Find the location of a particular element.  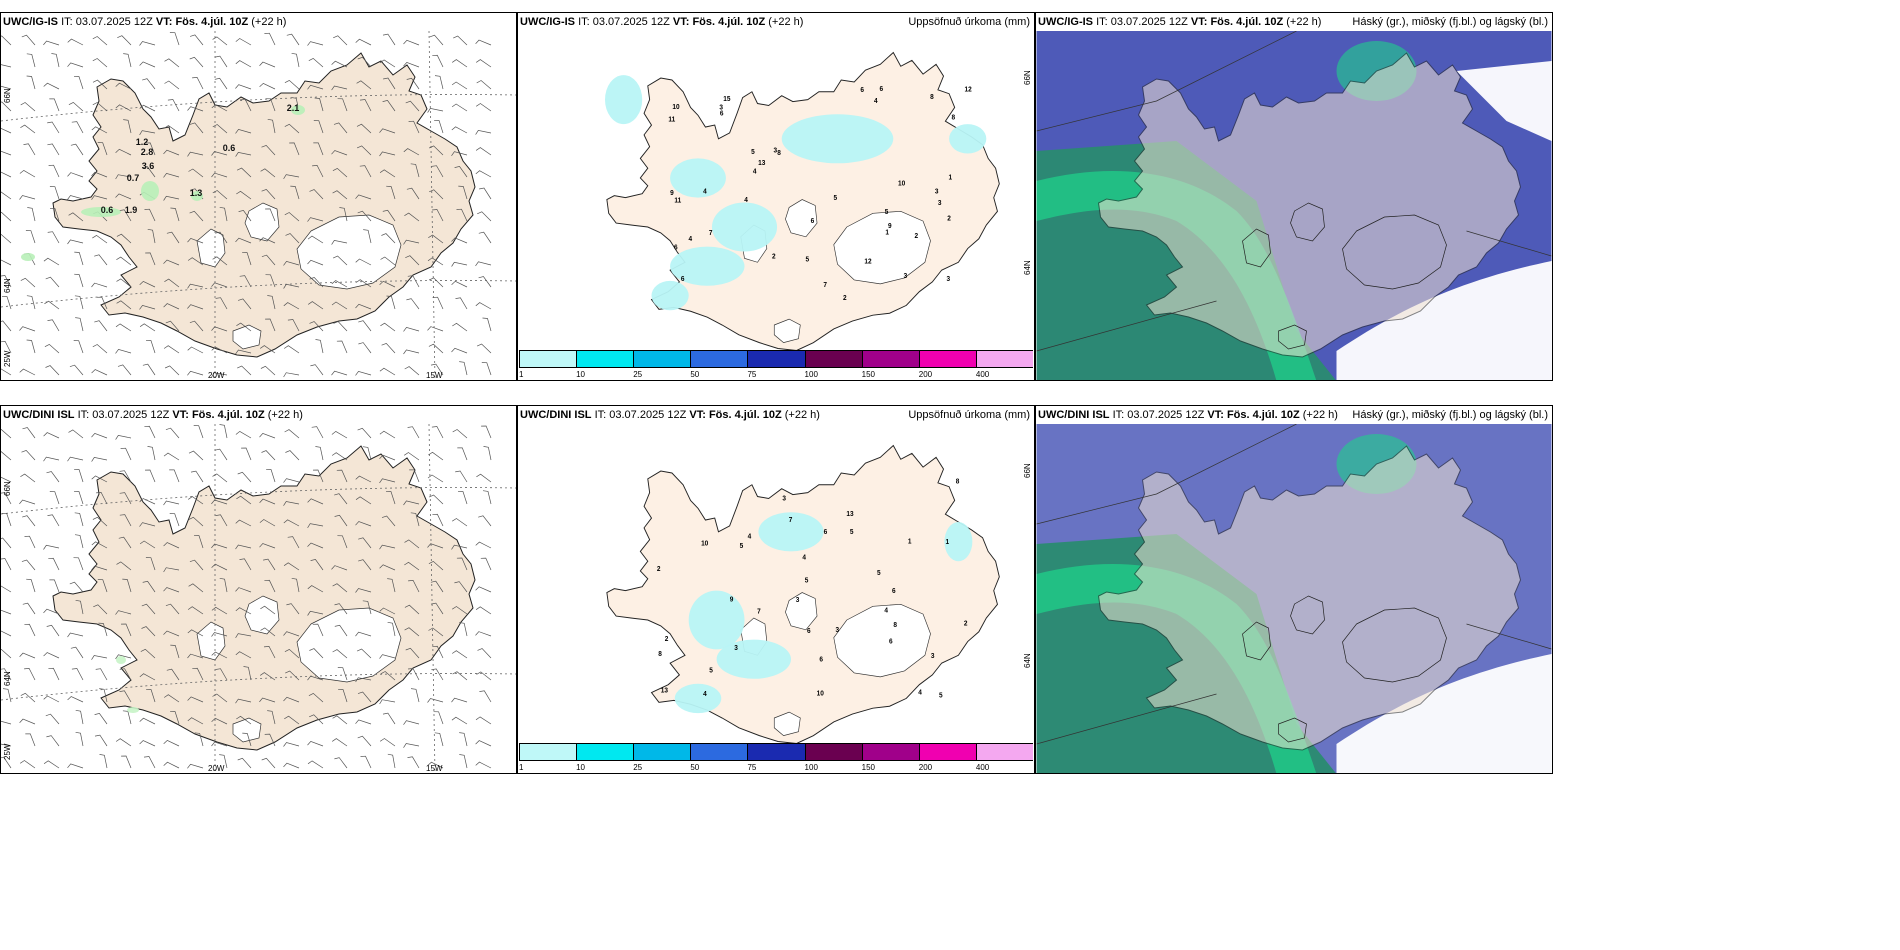

colorbar-tick-label: 100 is located at coordinates (811, 374).